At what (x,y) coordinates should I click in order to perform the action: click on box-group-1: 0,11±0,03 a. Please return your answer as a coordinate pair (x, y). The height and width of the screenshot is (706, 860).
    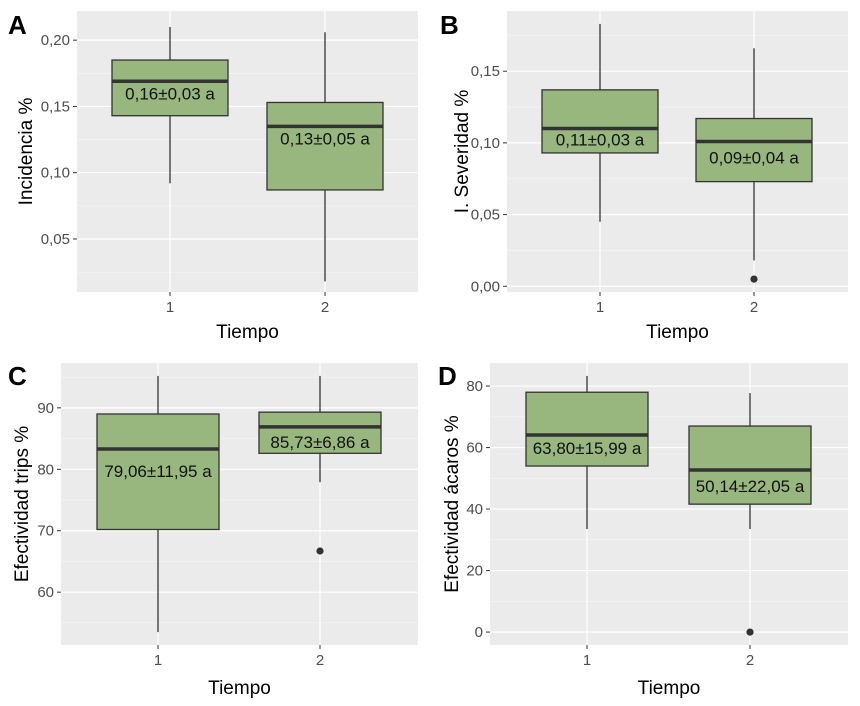
    Looking at the image, I should click on (600, 122).